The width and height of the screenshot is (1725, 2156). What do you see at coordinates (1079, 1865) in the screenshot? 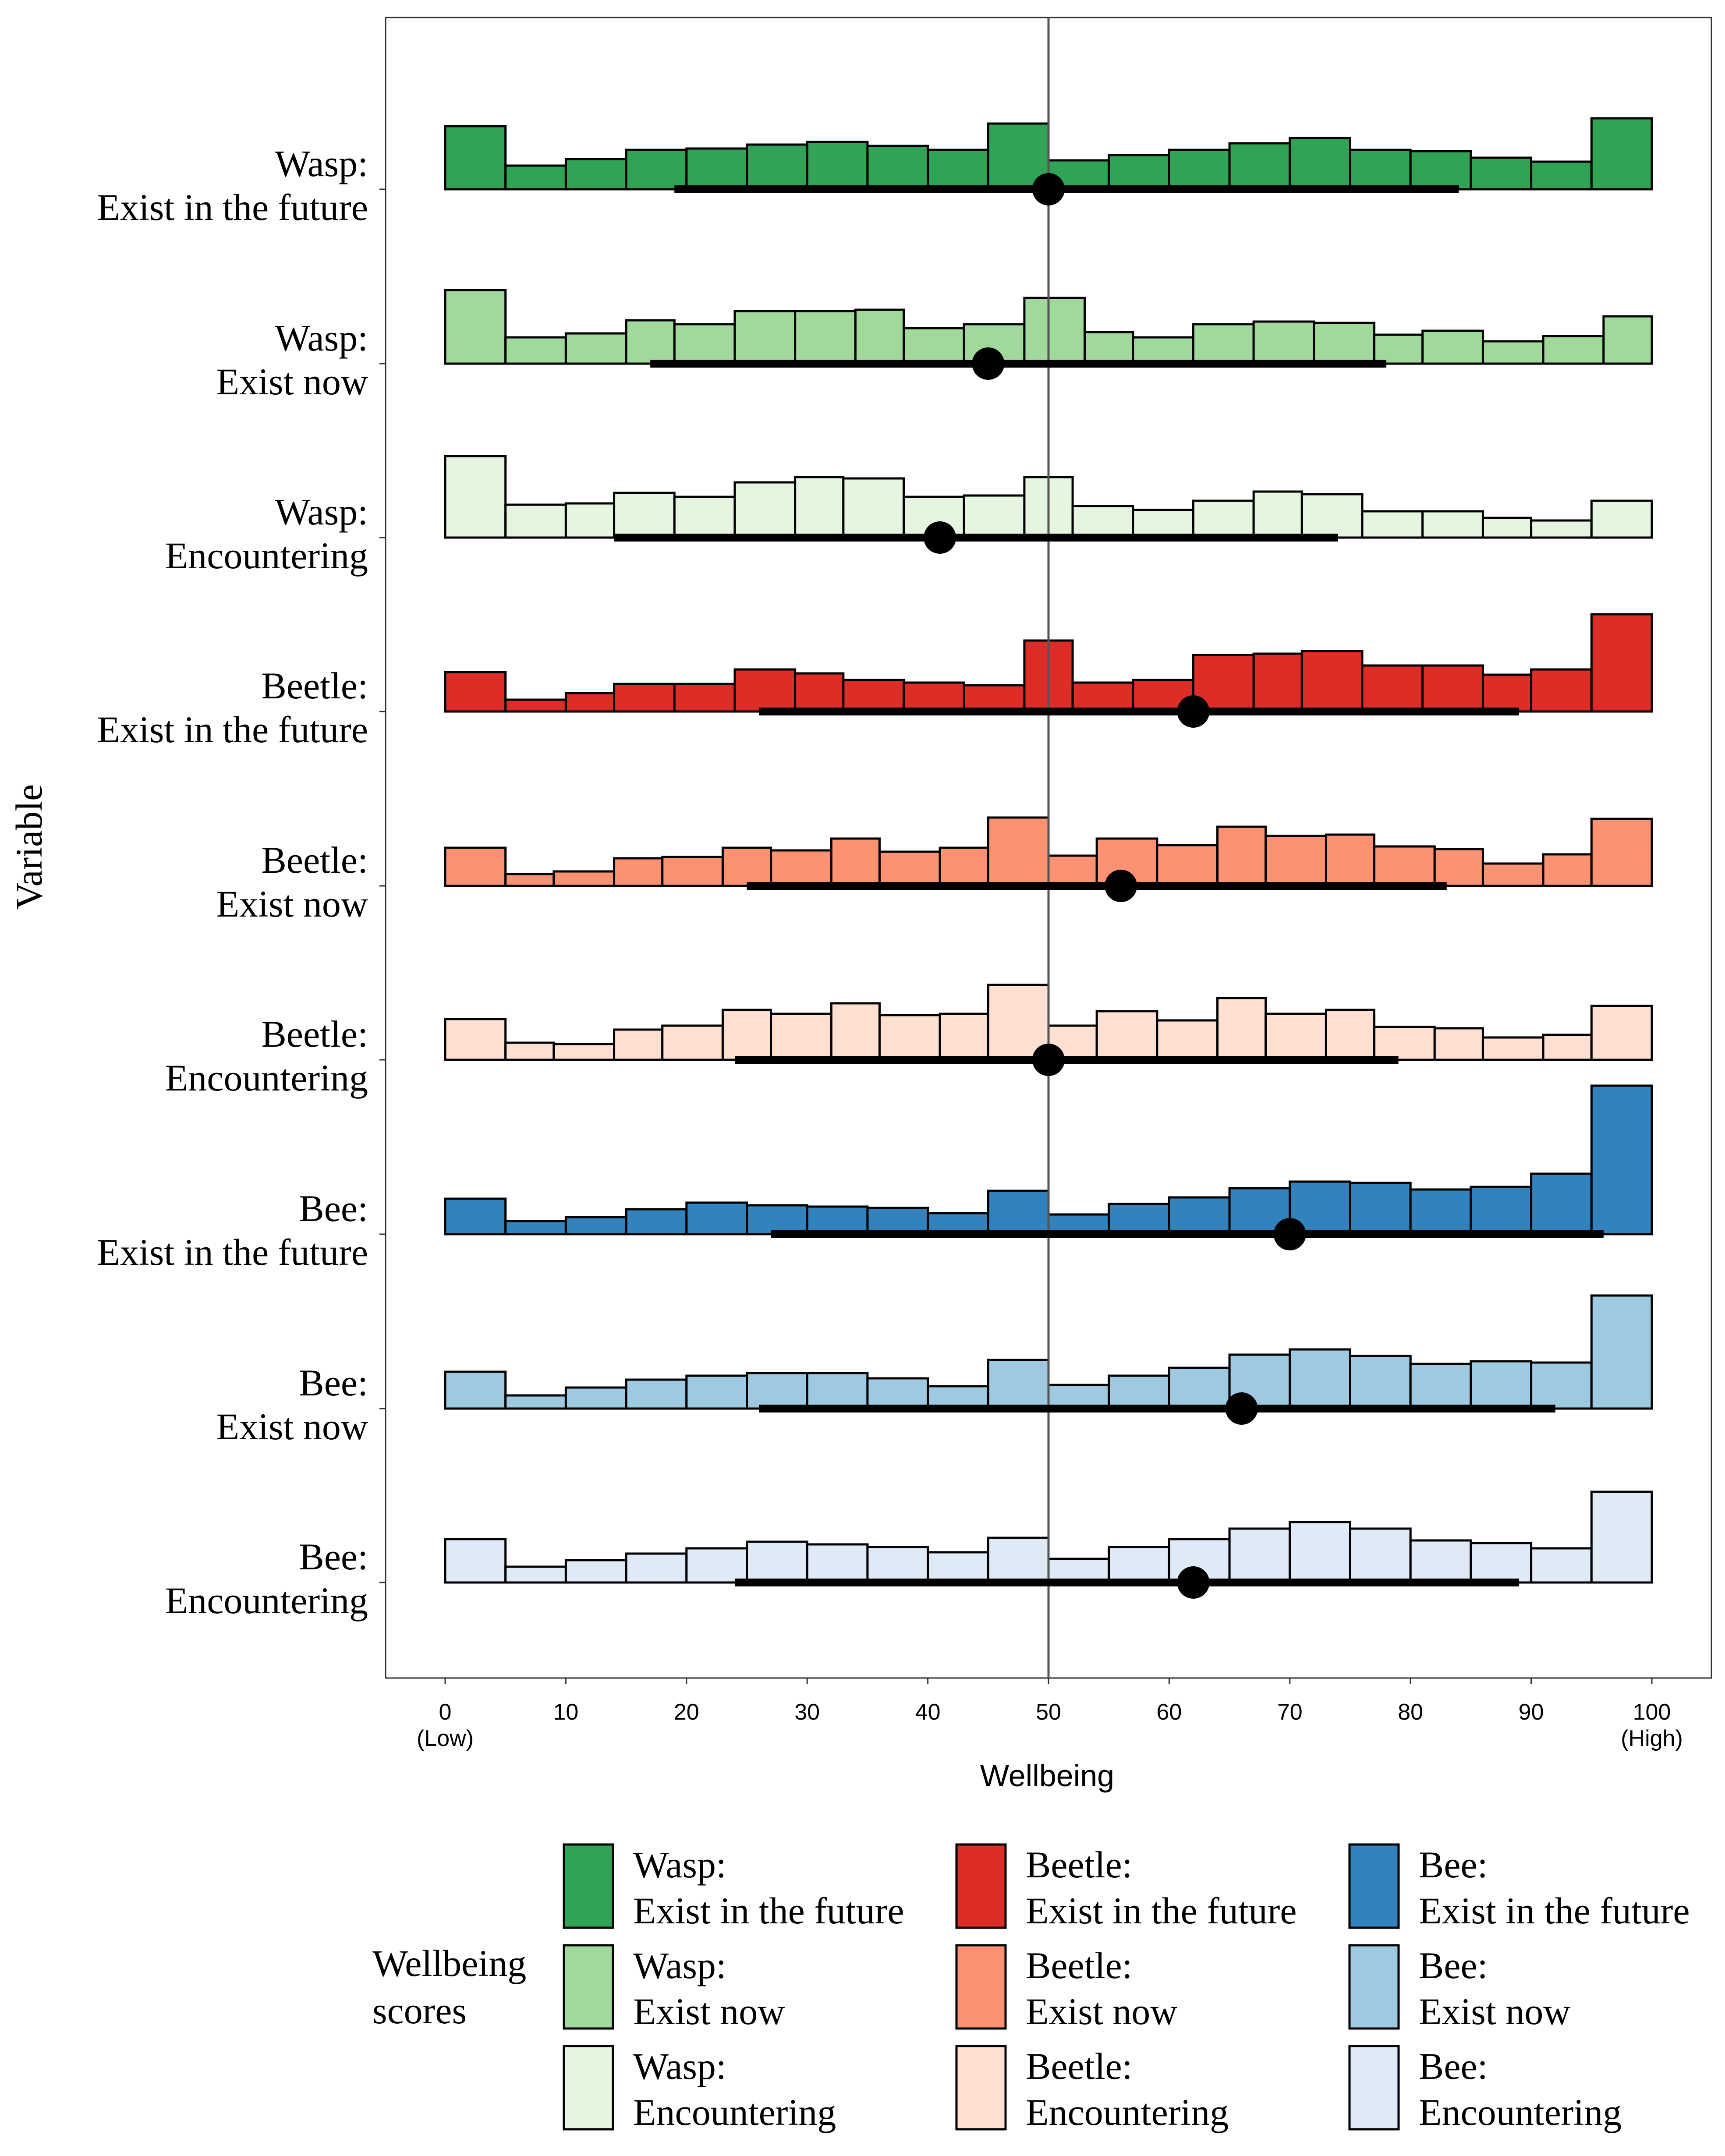
I see `legend-label: Beetle:` at bounding box center [1079, 1865].